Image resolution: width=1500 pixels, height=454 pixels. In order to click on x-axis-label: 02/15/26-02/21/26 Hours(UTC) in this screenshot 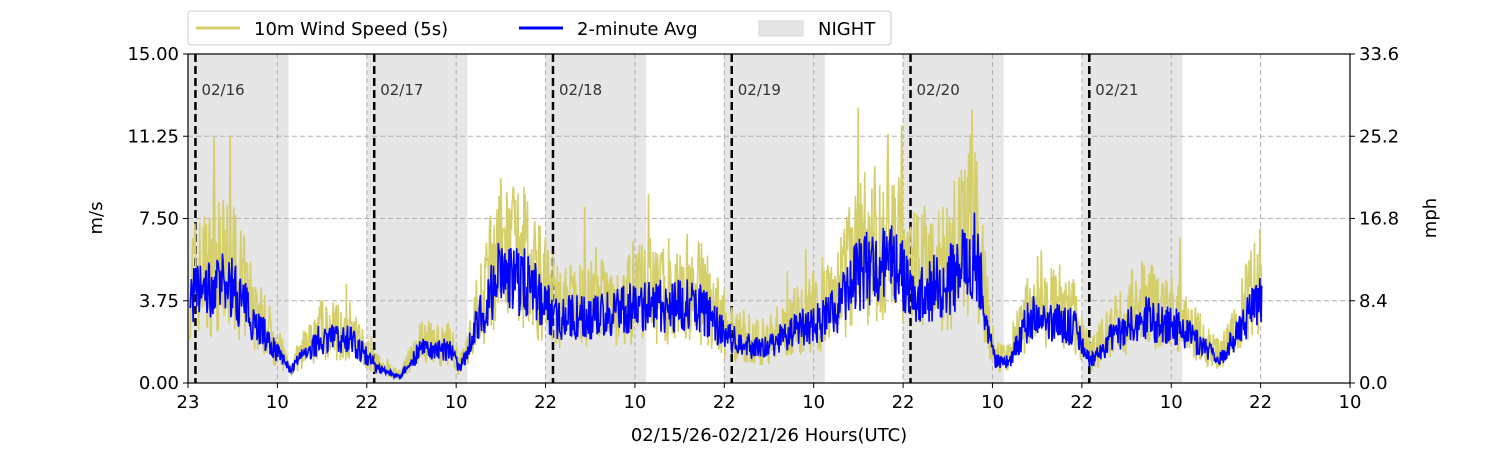, I will do `click(769, 435)`.